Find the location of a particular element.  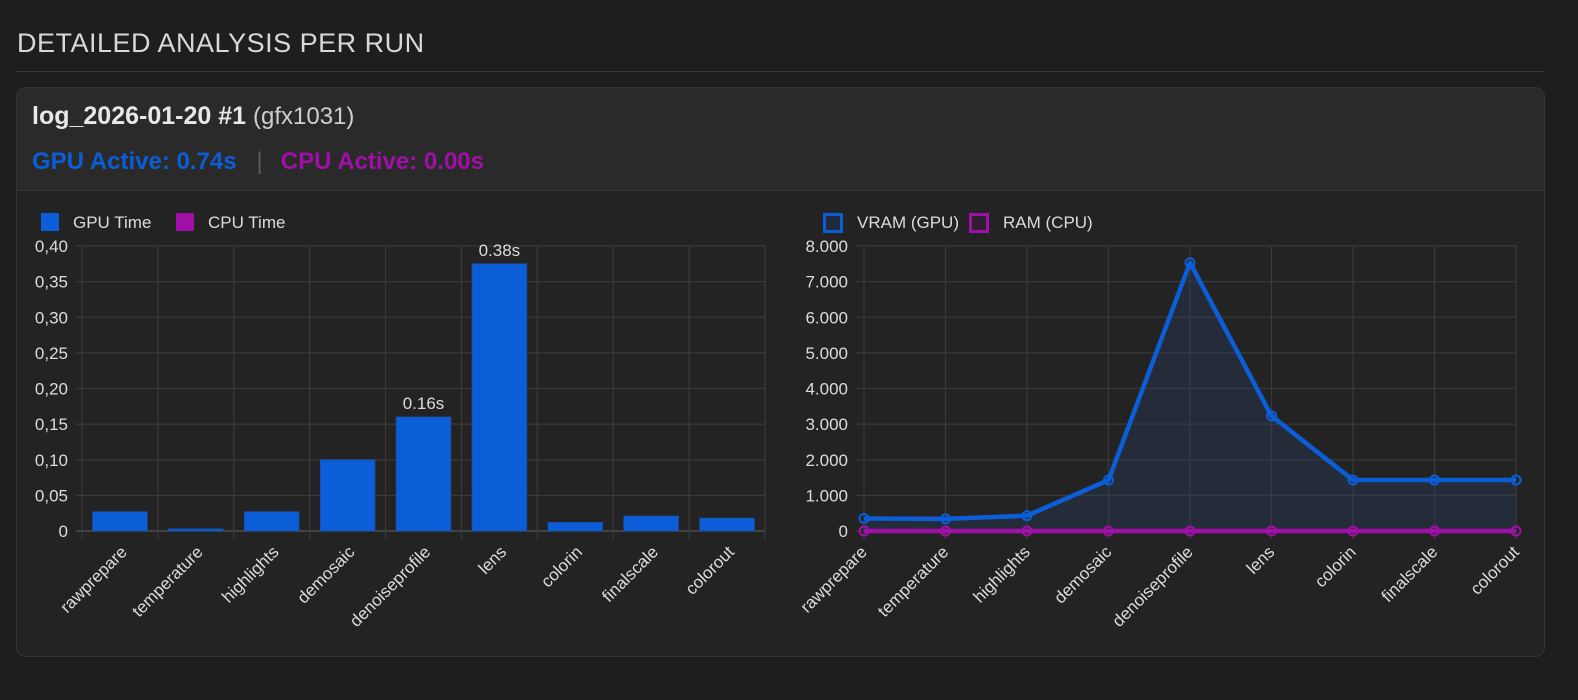

legend-label-cpu: CPU Time is located at coordinates (246, 222).